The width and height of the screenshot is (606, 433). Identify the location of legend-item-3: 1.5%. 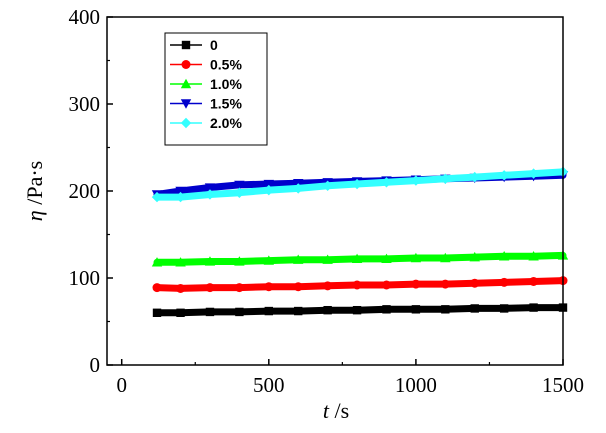
(206, 104).